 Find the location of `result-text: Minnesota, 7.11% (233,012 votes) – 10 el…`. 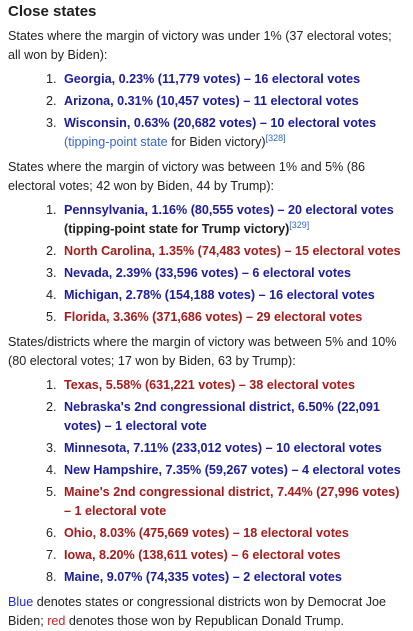

result-text: Minnesota, 7.11% (233,012 votes) – 10 el… is located at coordinates (223, 448).